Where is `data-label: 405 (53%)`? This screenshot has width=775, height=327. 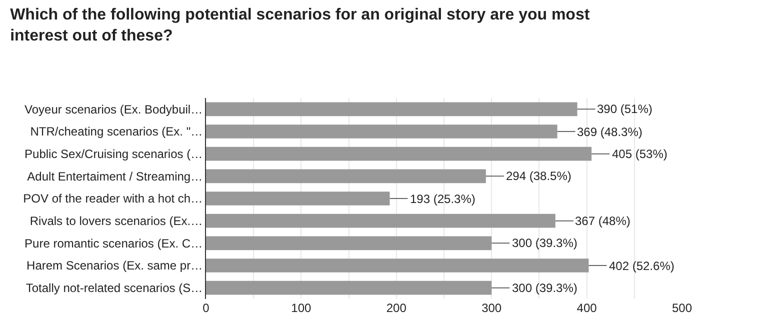 data-label: 405 (53%) is located at coordinates (640, 154).